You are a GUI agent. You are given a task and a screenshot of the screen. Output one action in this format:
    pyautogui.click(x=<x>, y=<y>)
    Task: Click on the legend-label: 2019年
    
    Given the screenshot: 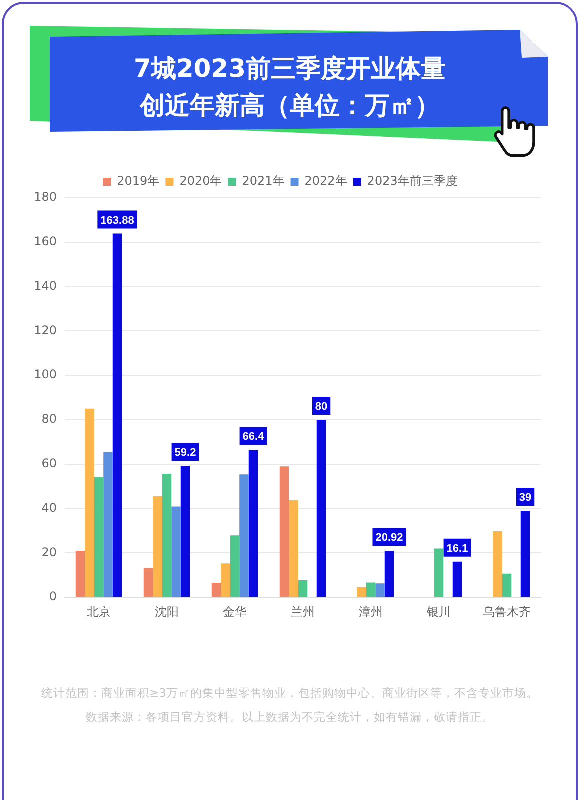 What is the action you would take?
    pyautogui.click(x=138, y=181)
    